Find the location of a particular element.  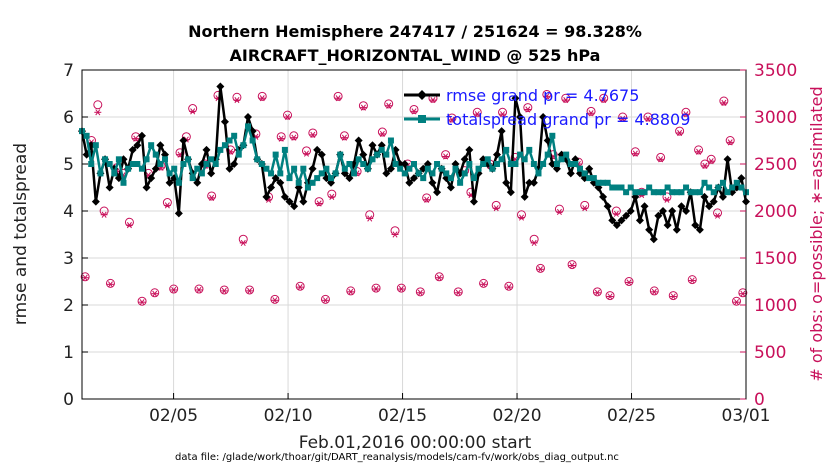

y-right-tick-label: 3500 is located at coordinates (775, 71).